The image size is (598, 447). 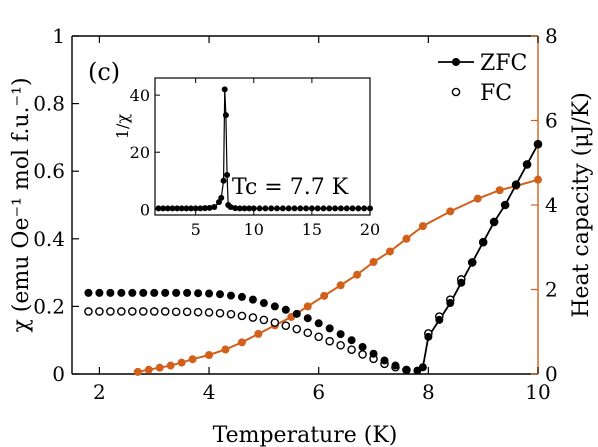 I want to click on x-axis-title: Temperature (K), so click(x=305, y=435).